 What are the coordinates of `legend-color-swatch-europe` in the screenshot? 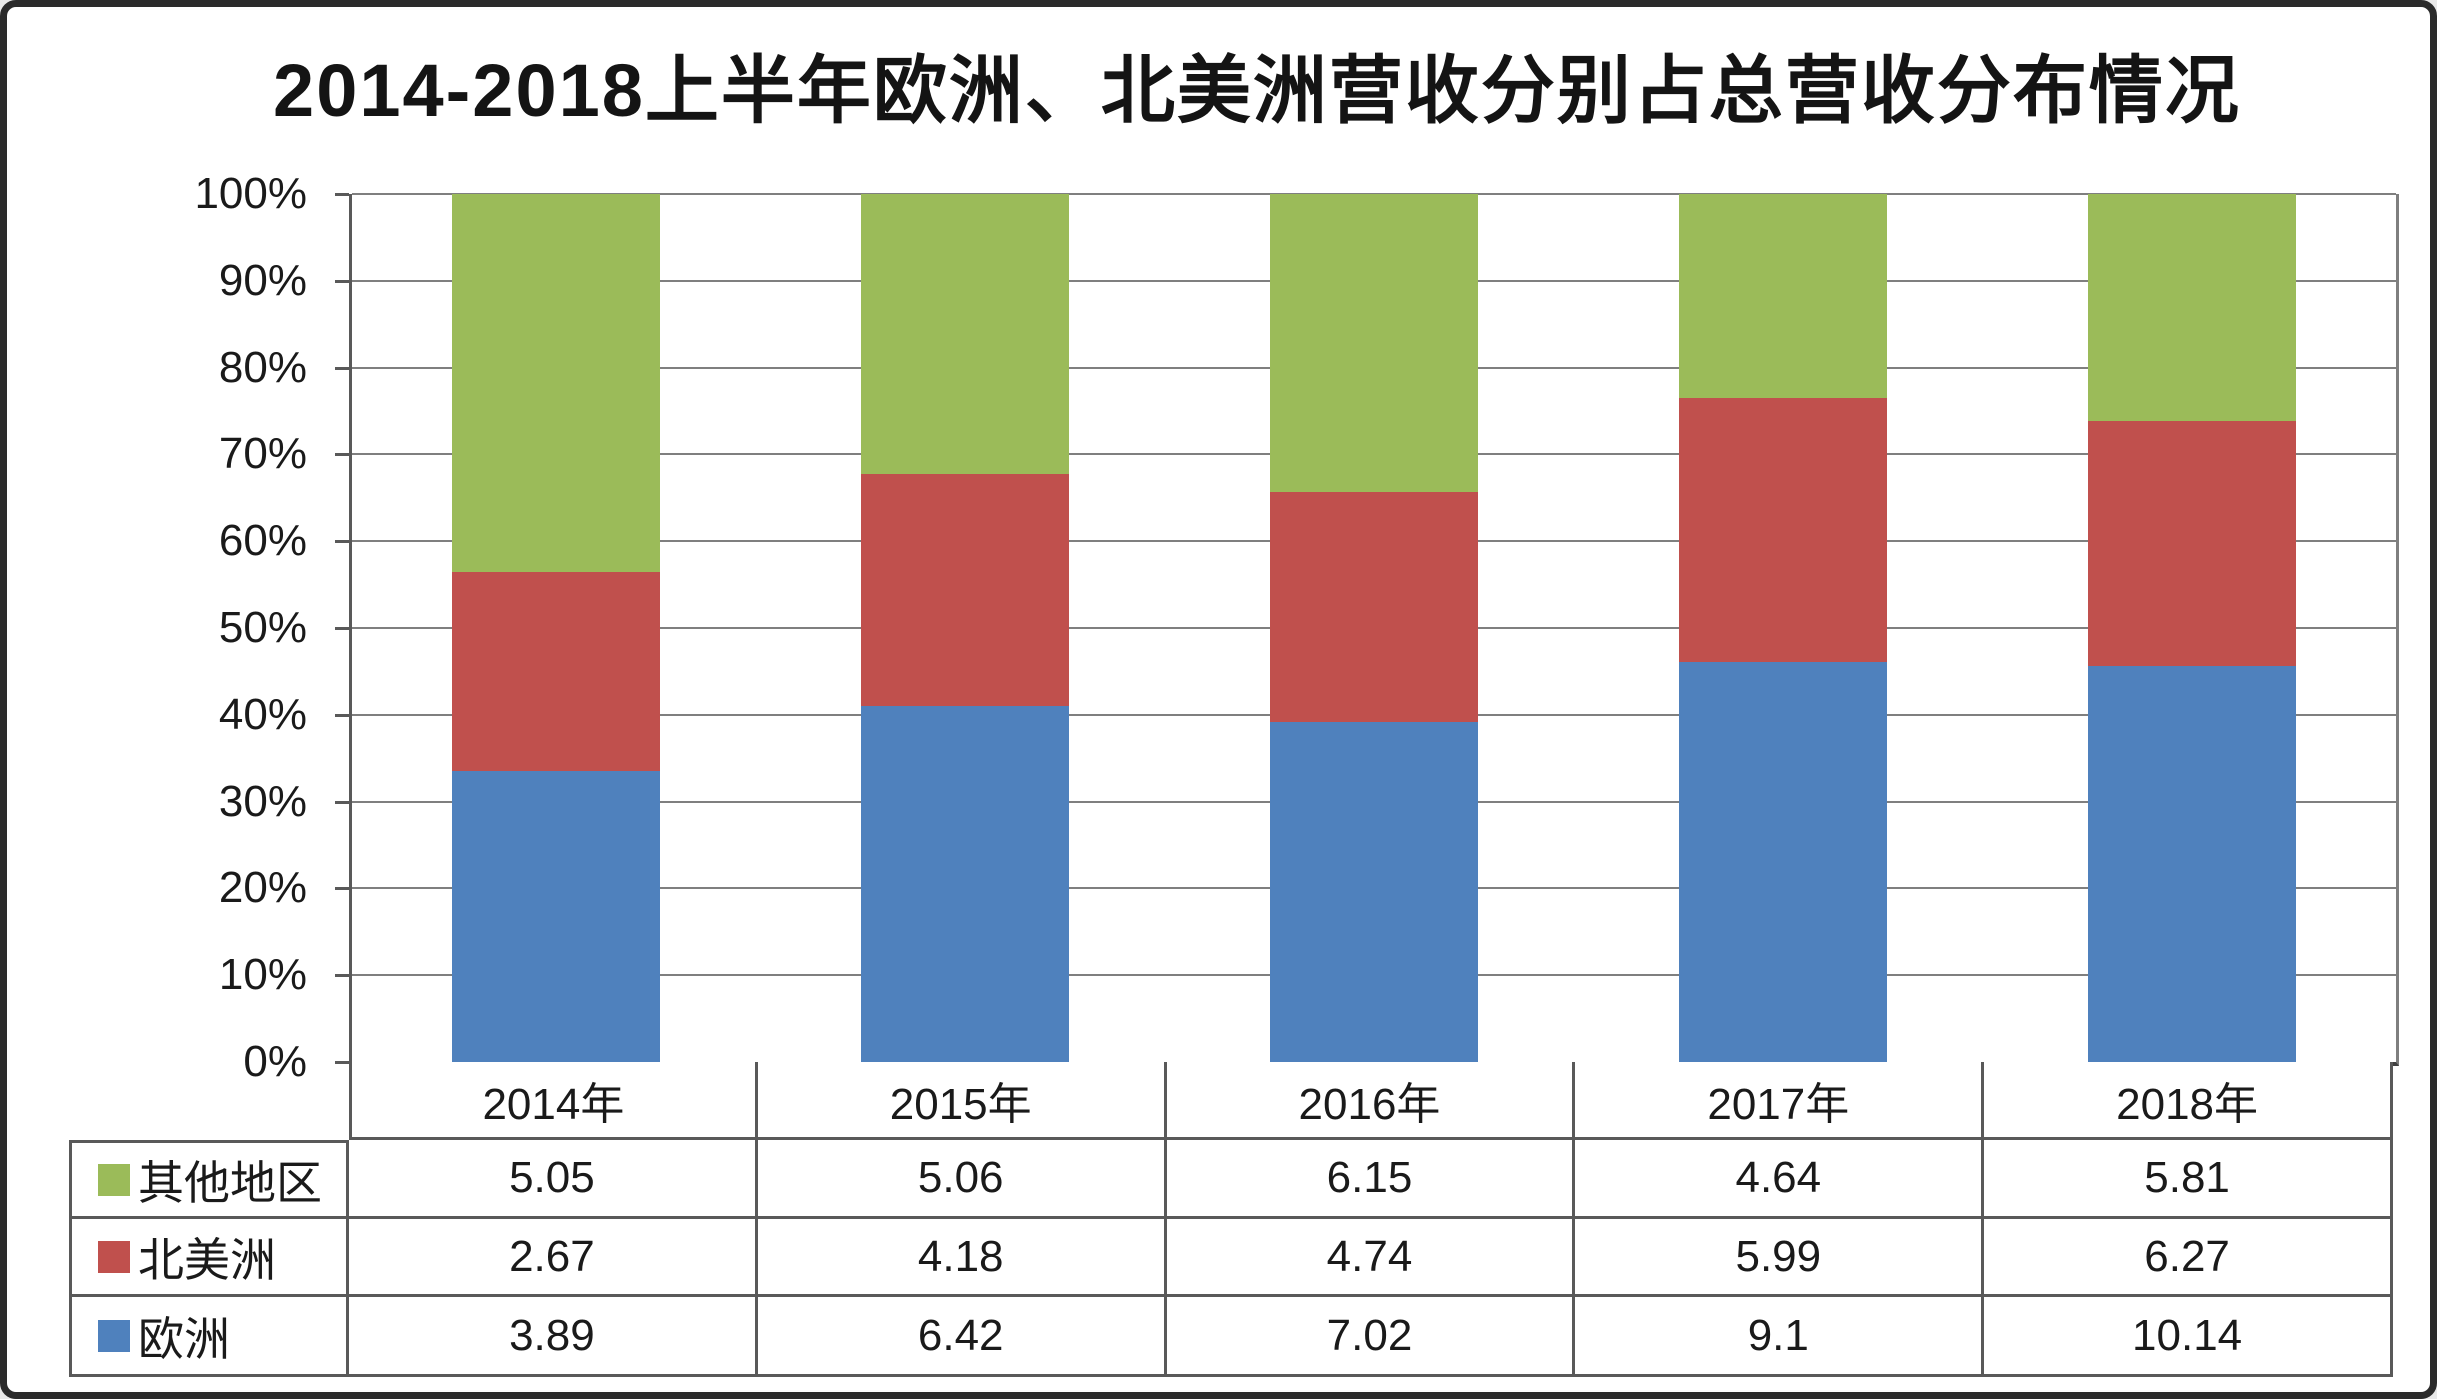 It's located at (114, 1335).